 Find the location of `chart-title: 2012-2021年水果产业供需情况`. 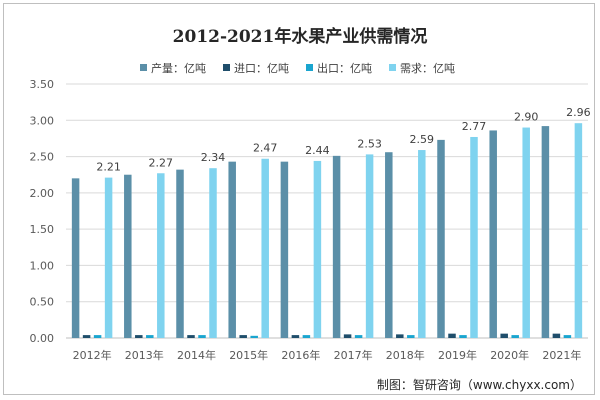

chart-title: 2012-2021年水果产业供需情况 is located at coordinates (300, 36).